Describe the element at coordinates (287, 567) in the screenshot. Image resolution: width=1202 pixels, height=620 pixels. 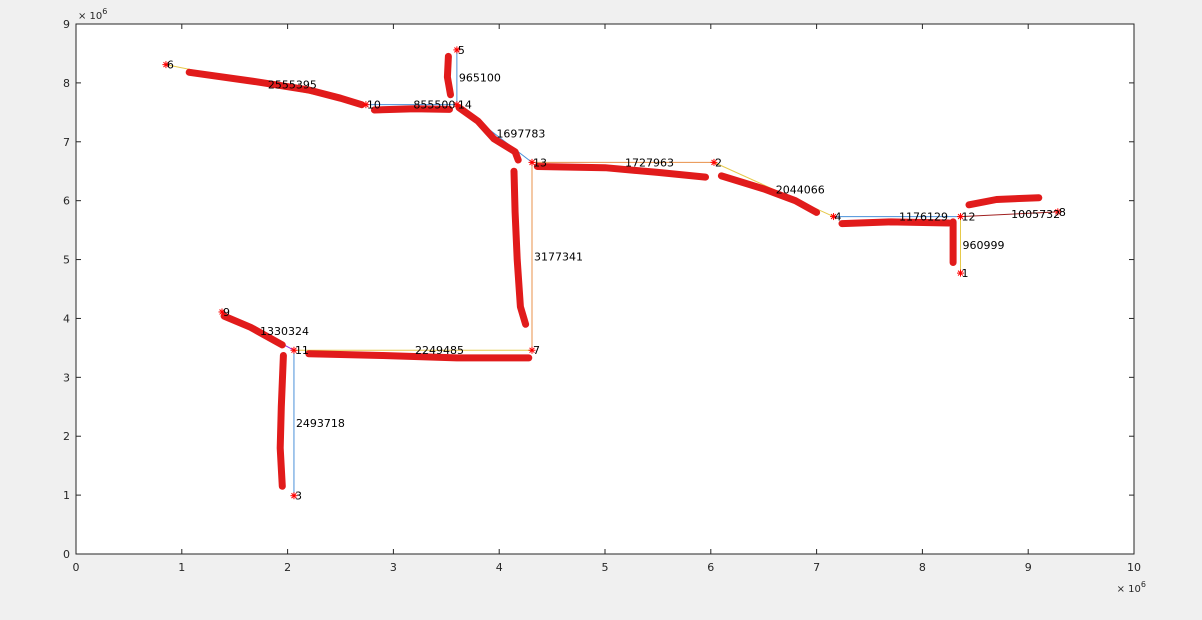
I see `x-tick-label-2: 2` at that location.